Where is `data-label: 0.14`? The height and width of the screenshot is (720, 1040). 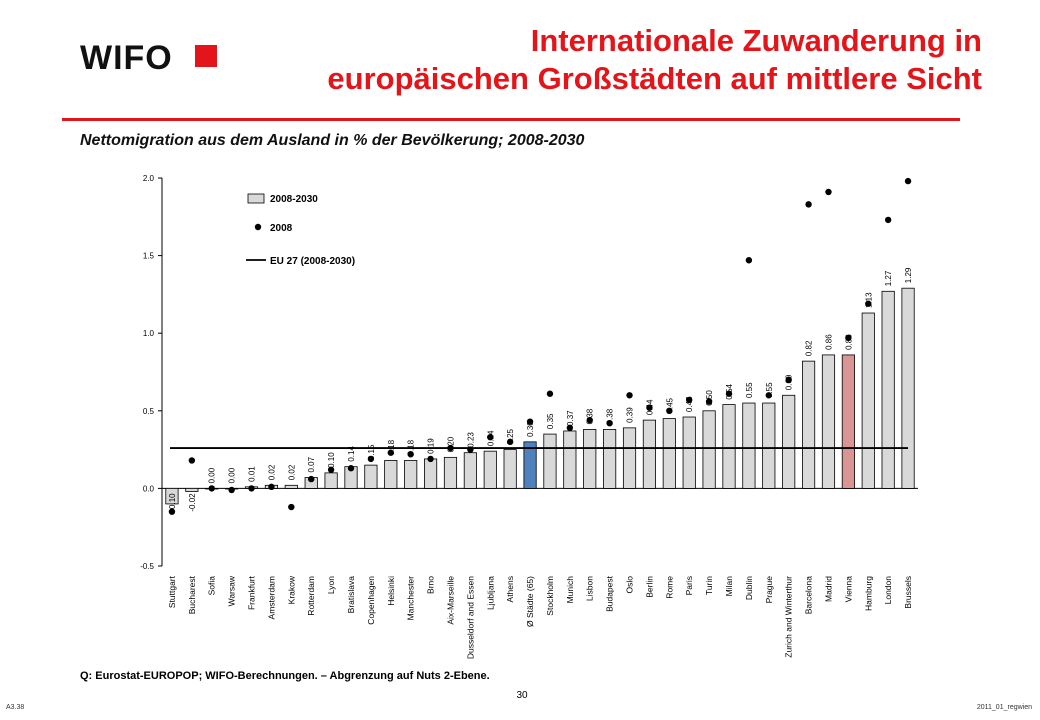 data-label: 0.14 is located at coordinates (351, 454).